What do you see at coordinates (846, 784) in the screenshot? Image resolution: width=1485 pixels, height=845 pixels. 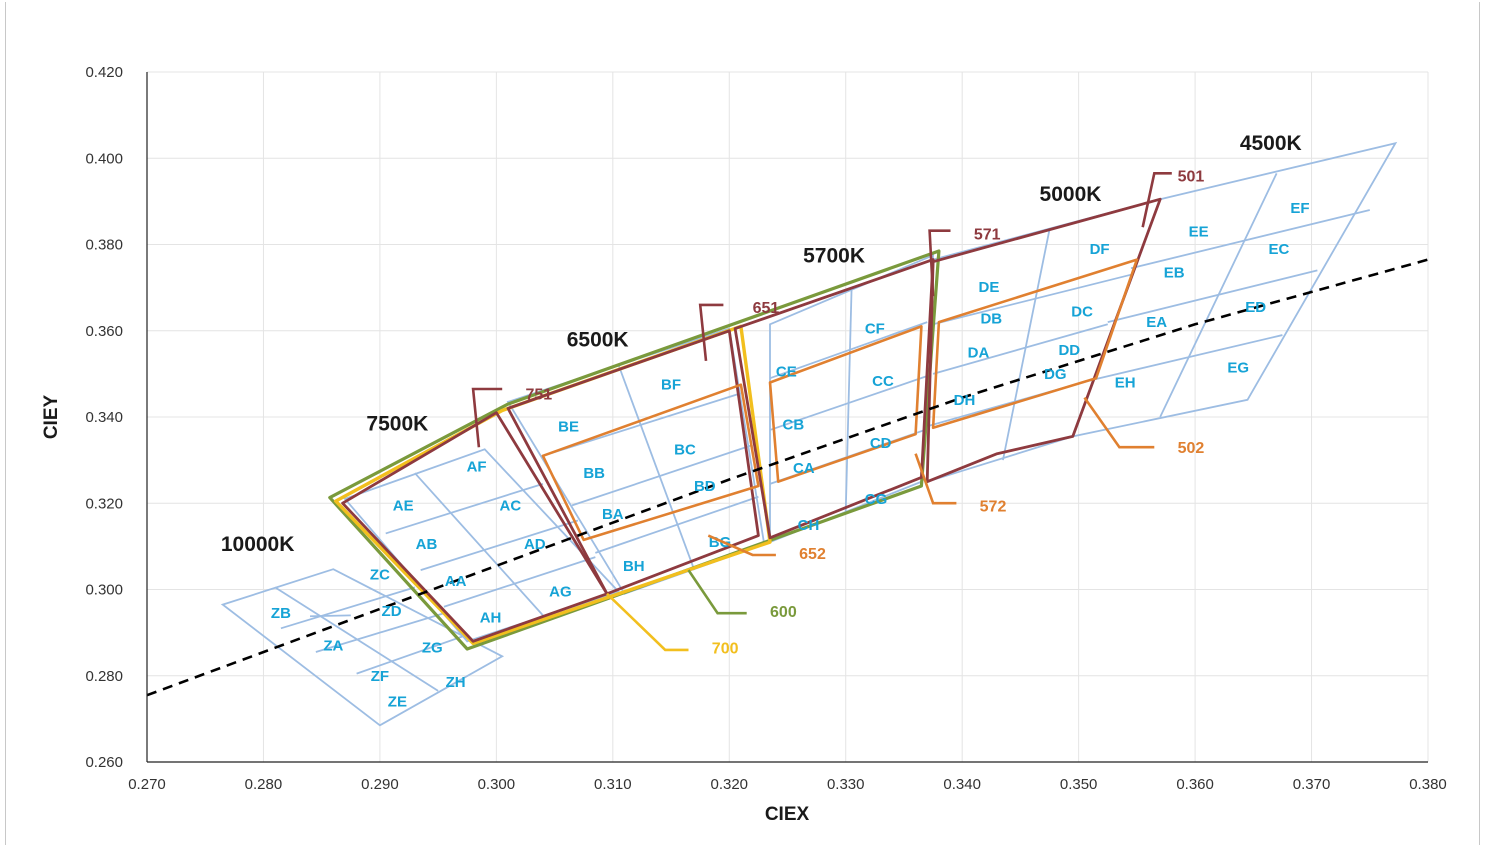 I see `x-tick-label: 0.330` at bounding box center [846, 784].